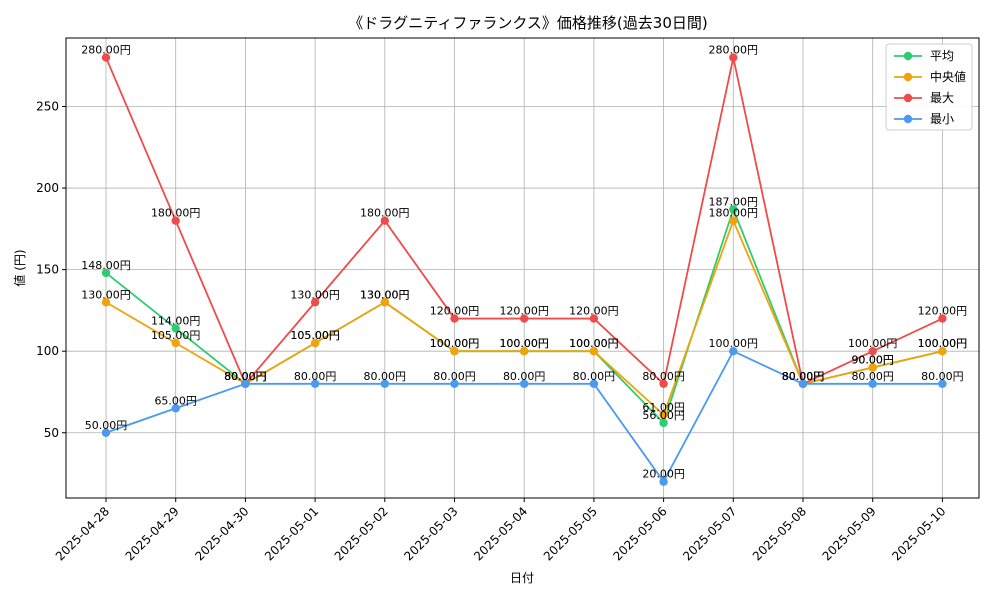 Image resolution: width=1000 pixels, height=600 pixels. Describe the element at coordinates (106, 265) in the screenshot. I see `data-label: 148.00円` at that location.